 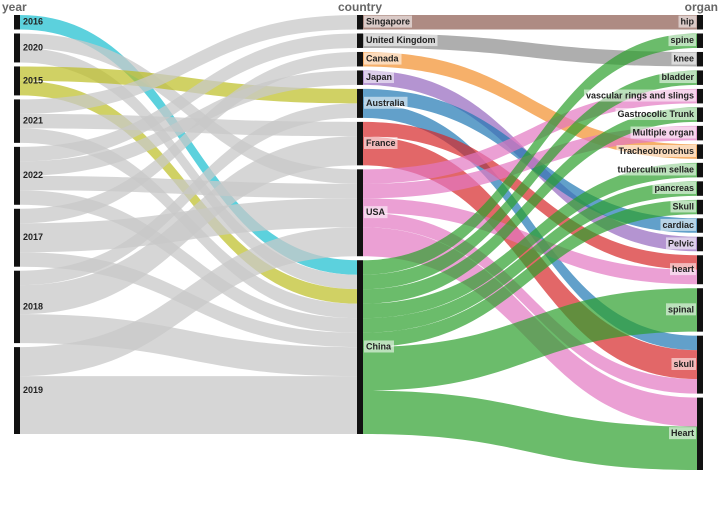 I want to click on node-label: tuberculum sellae, so click(x=655, y=169).